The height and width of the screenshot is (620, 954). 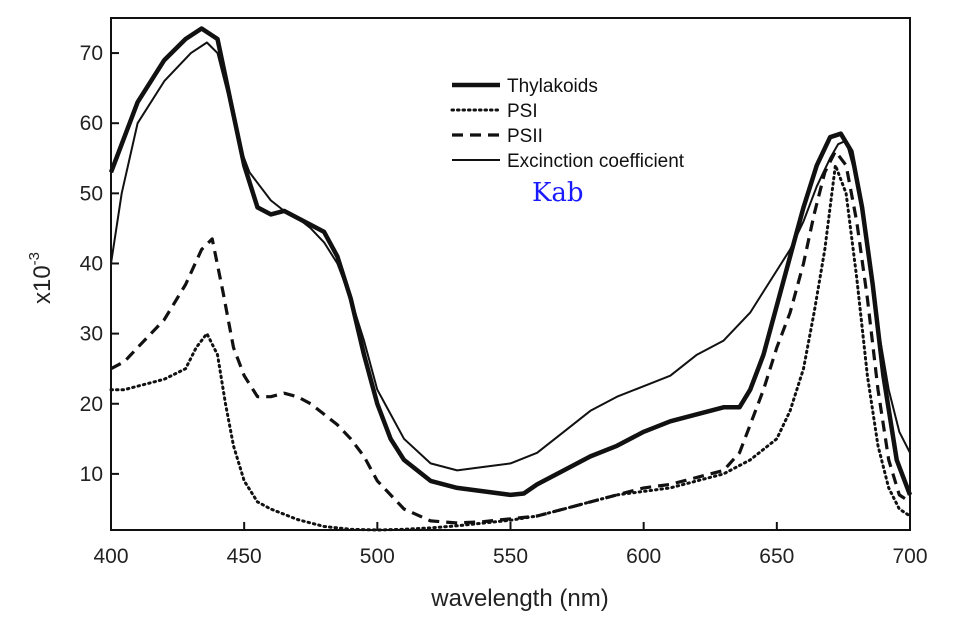 What do you see at coordinates (558, 193) in the screenshot?
I see `annotation-kab: Kab` at bounding box center [558, 193].